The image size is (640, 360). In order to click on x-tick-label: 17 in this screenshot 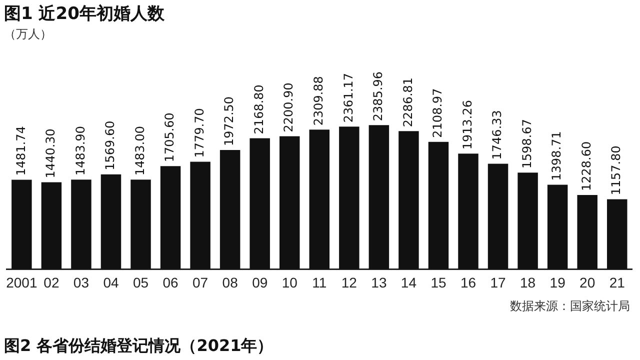, I will do `click(498, 282)`.